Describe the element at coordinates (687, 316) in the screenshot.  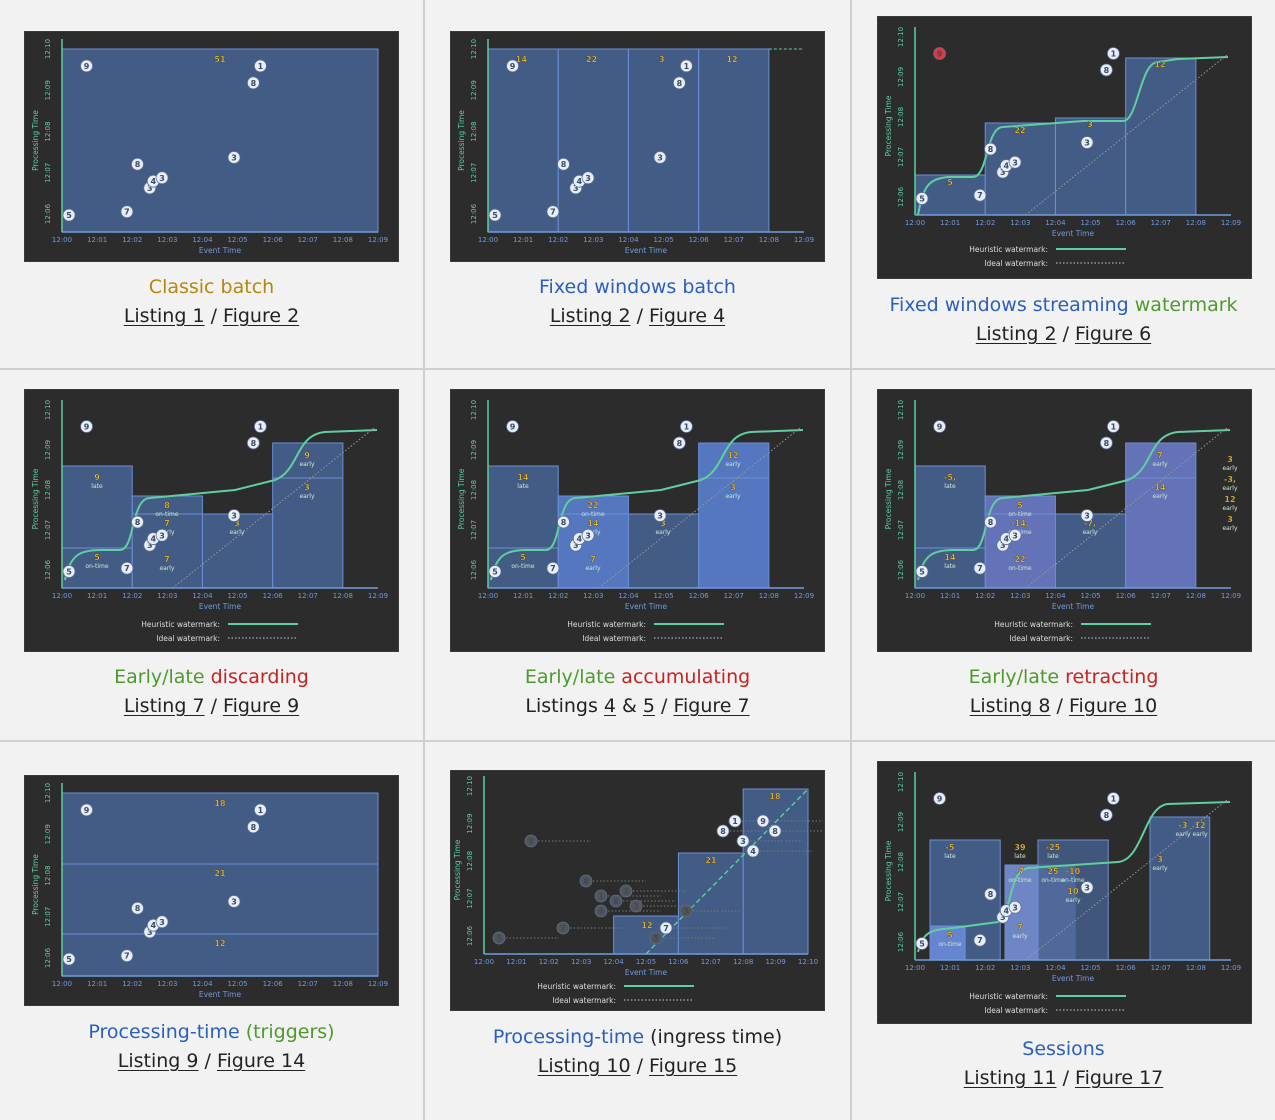
I see `figure-link: Figure 4` at that location.